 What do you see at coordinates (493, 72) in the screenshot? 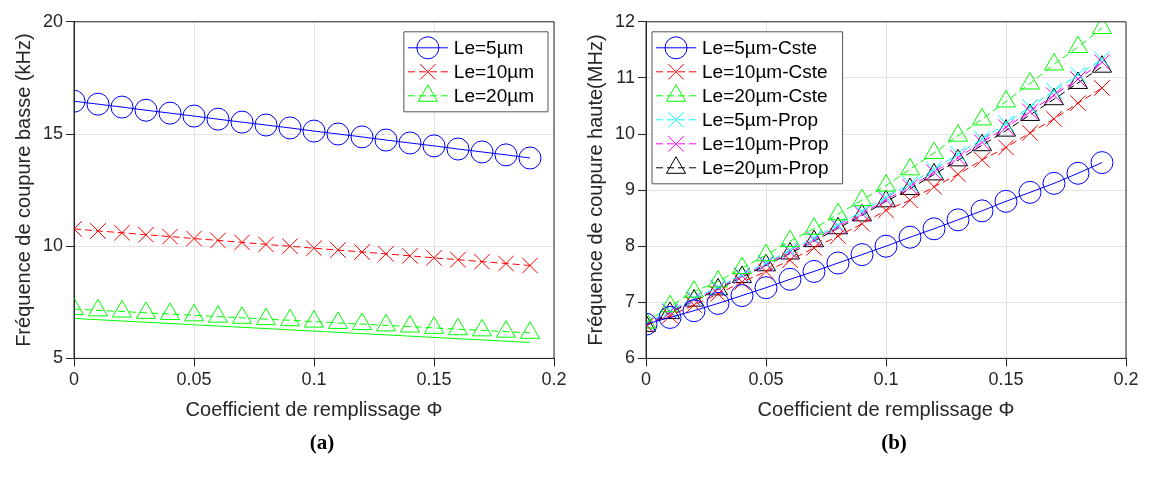
I see `legend-label: Le=10µm` at bounding box center [493, 72].